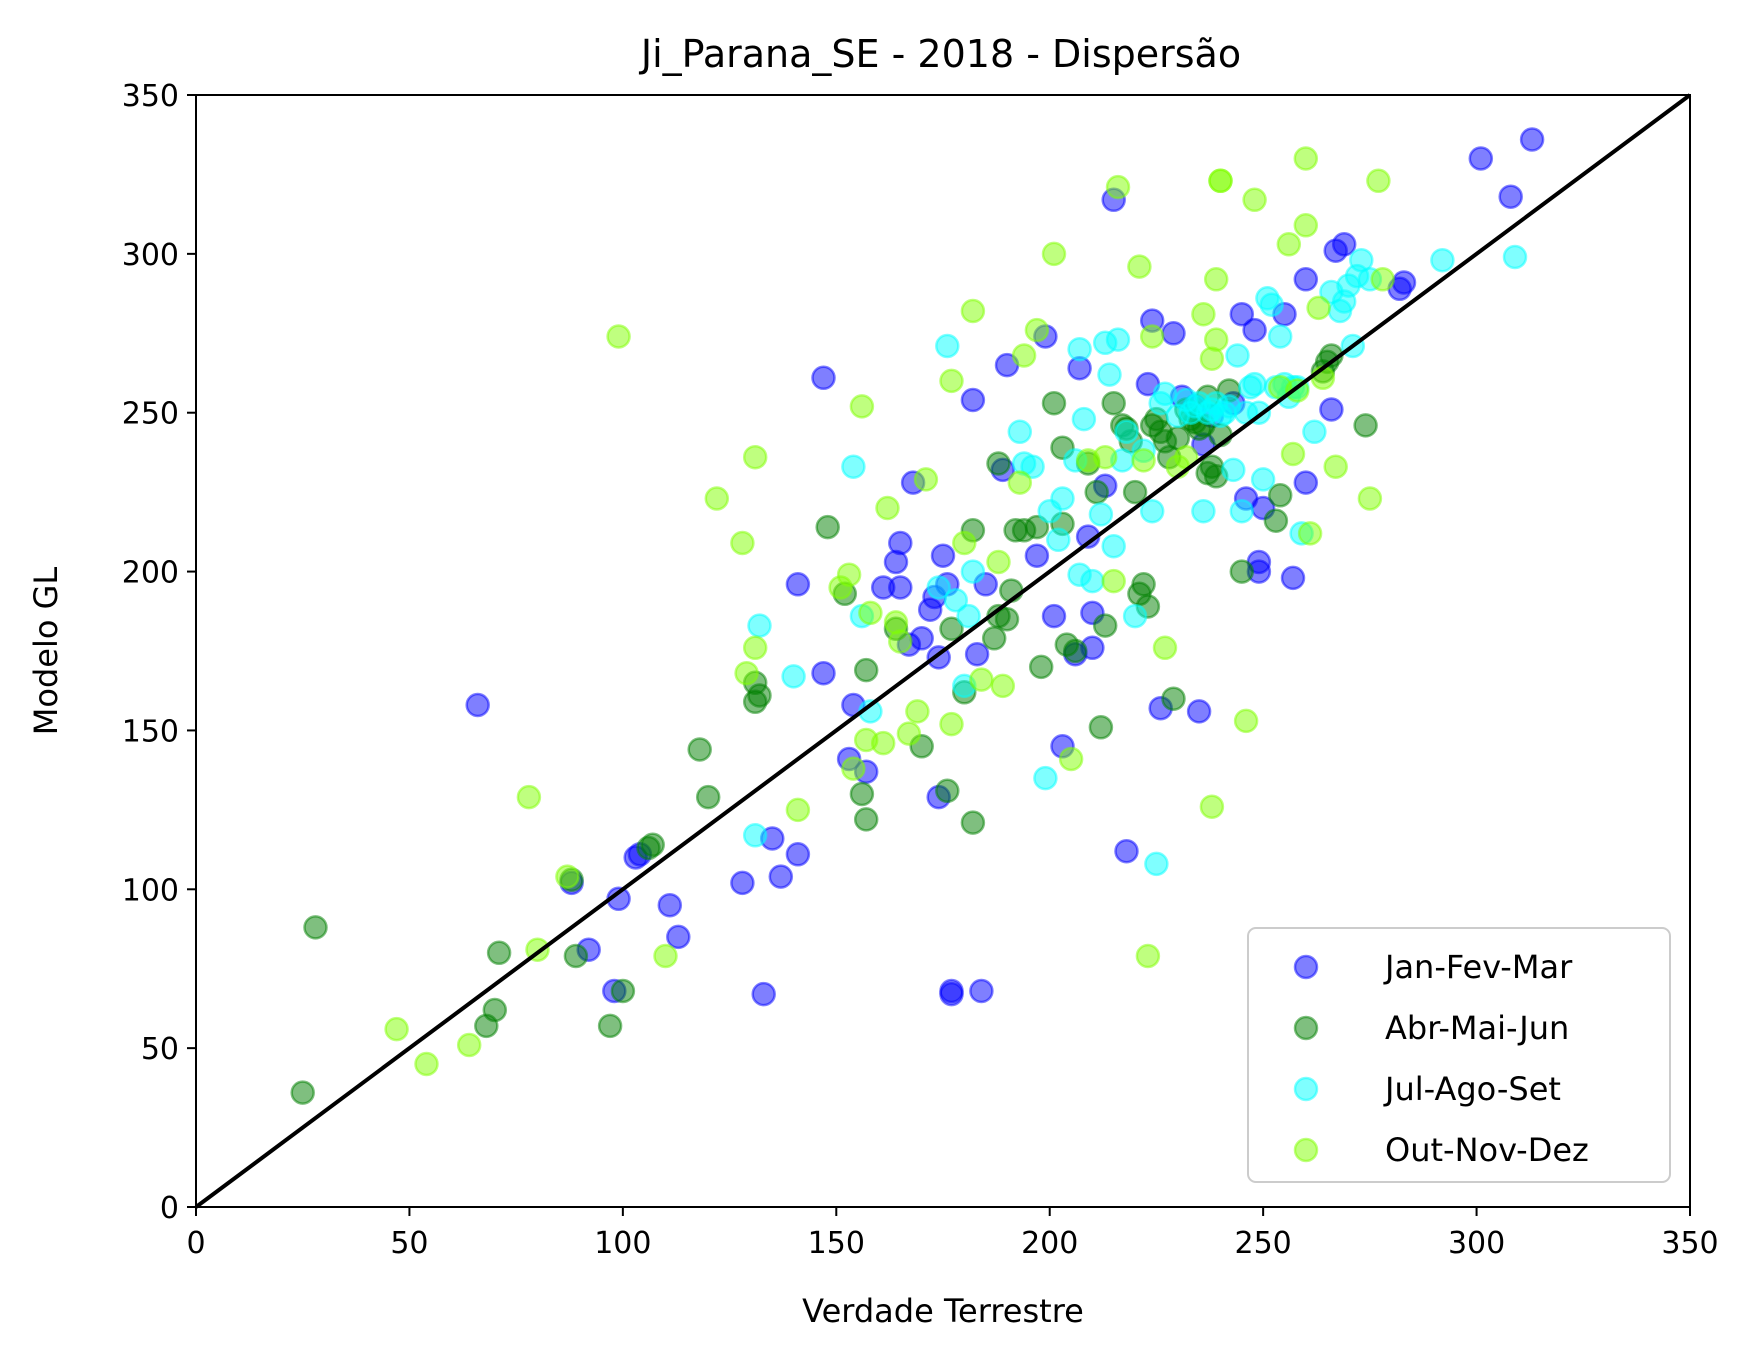 This screenshot has width=1753, height=1358. I want to click on y-axis: 0 50 100 150 200 250 300 350, so click(159, 652).